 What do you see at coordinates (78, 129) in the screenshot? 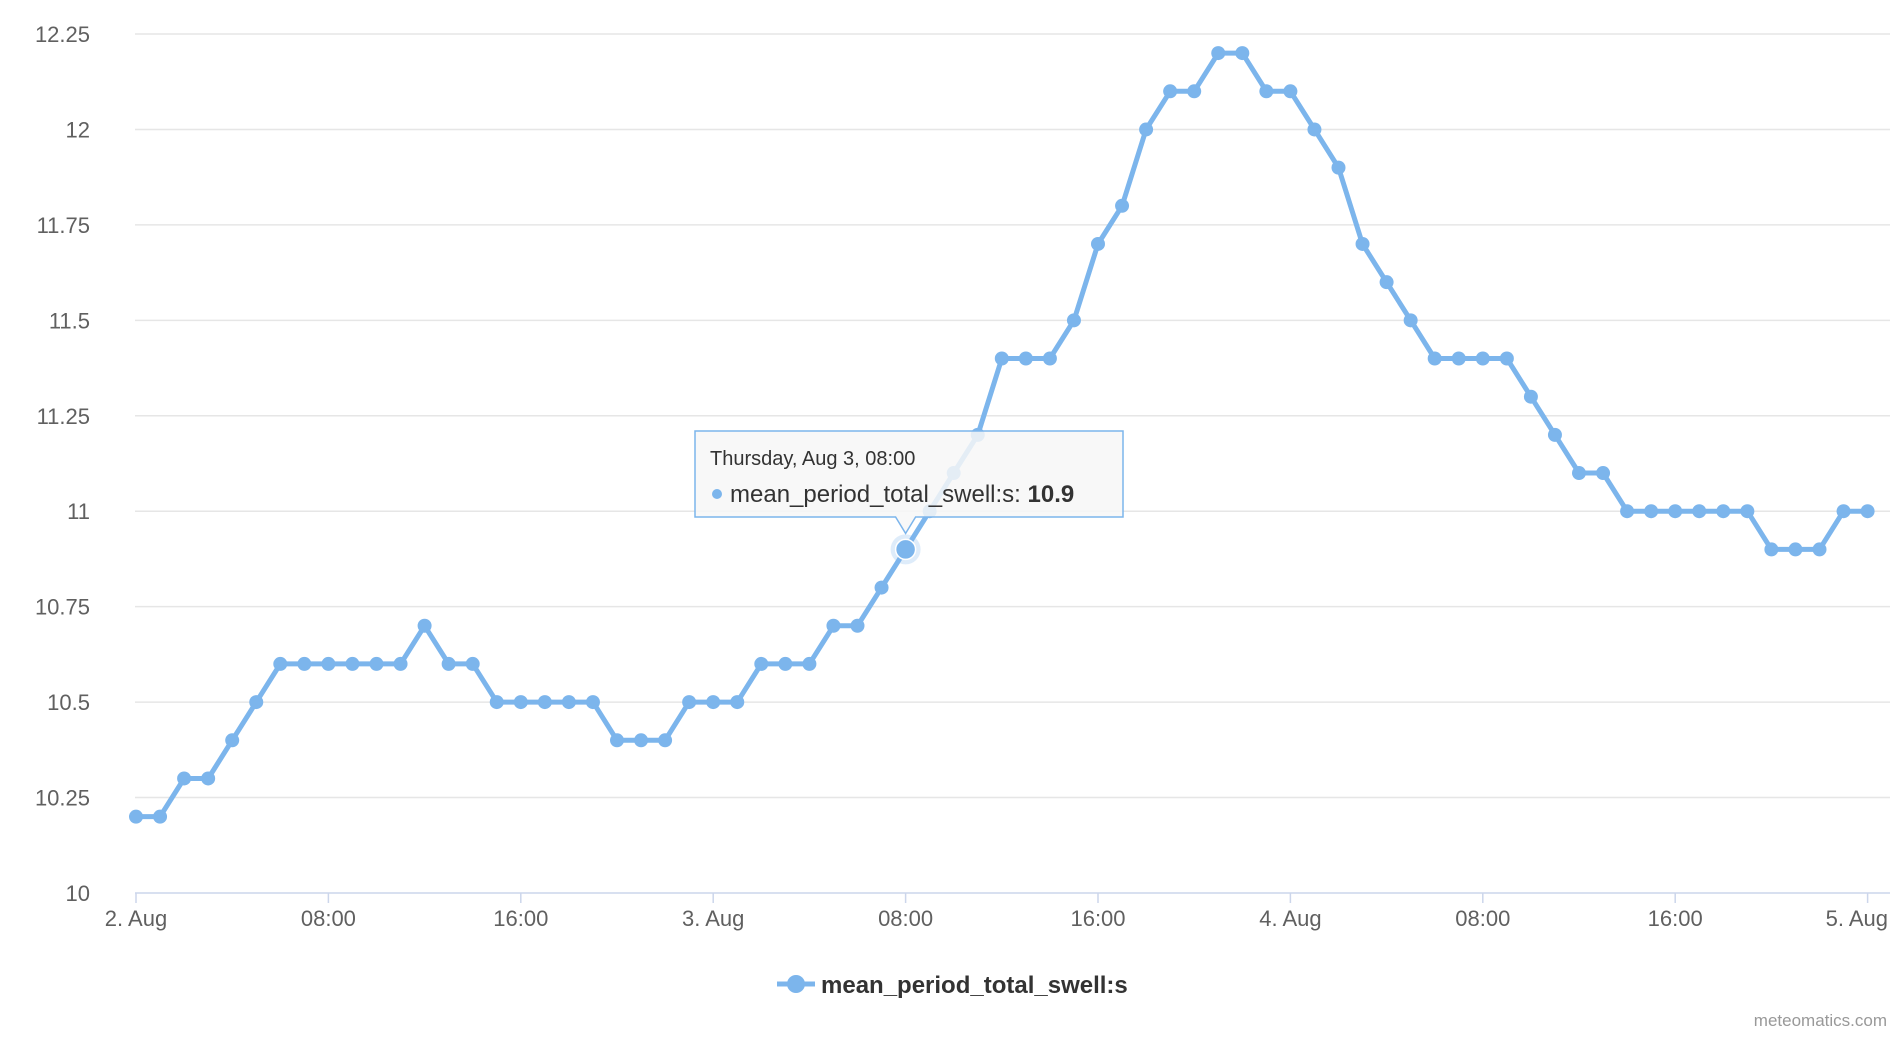
I see `y-tick-label: 12` at bounding box center [78, 129].